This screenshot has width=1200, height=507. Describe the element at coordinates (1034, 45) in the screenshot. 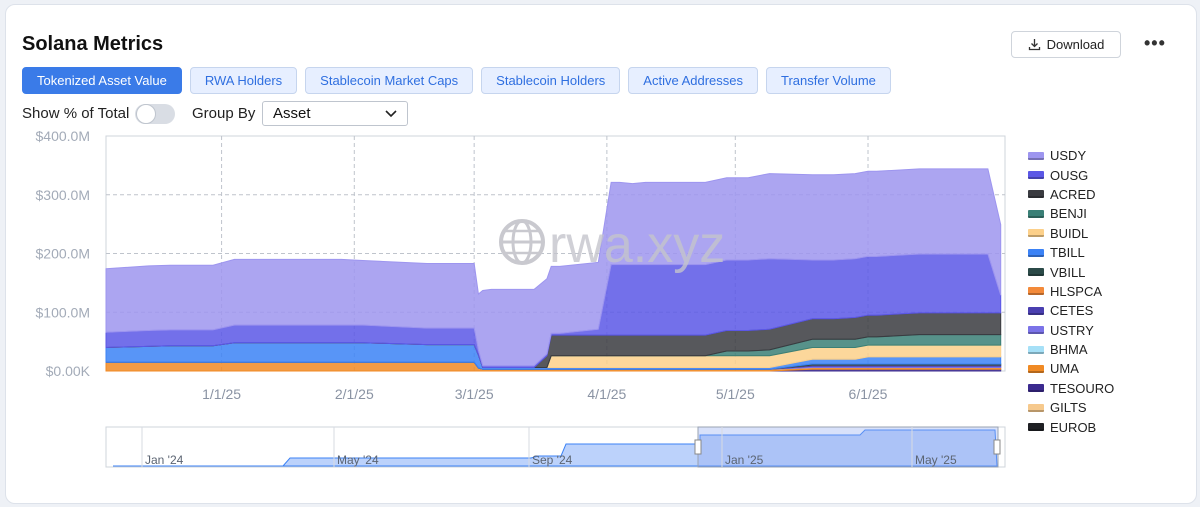

I see `download-icon` at that location.